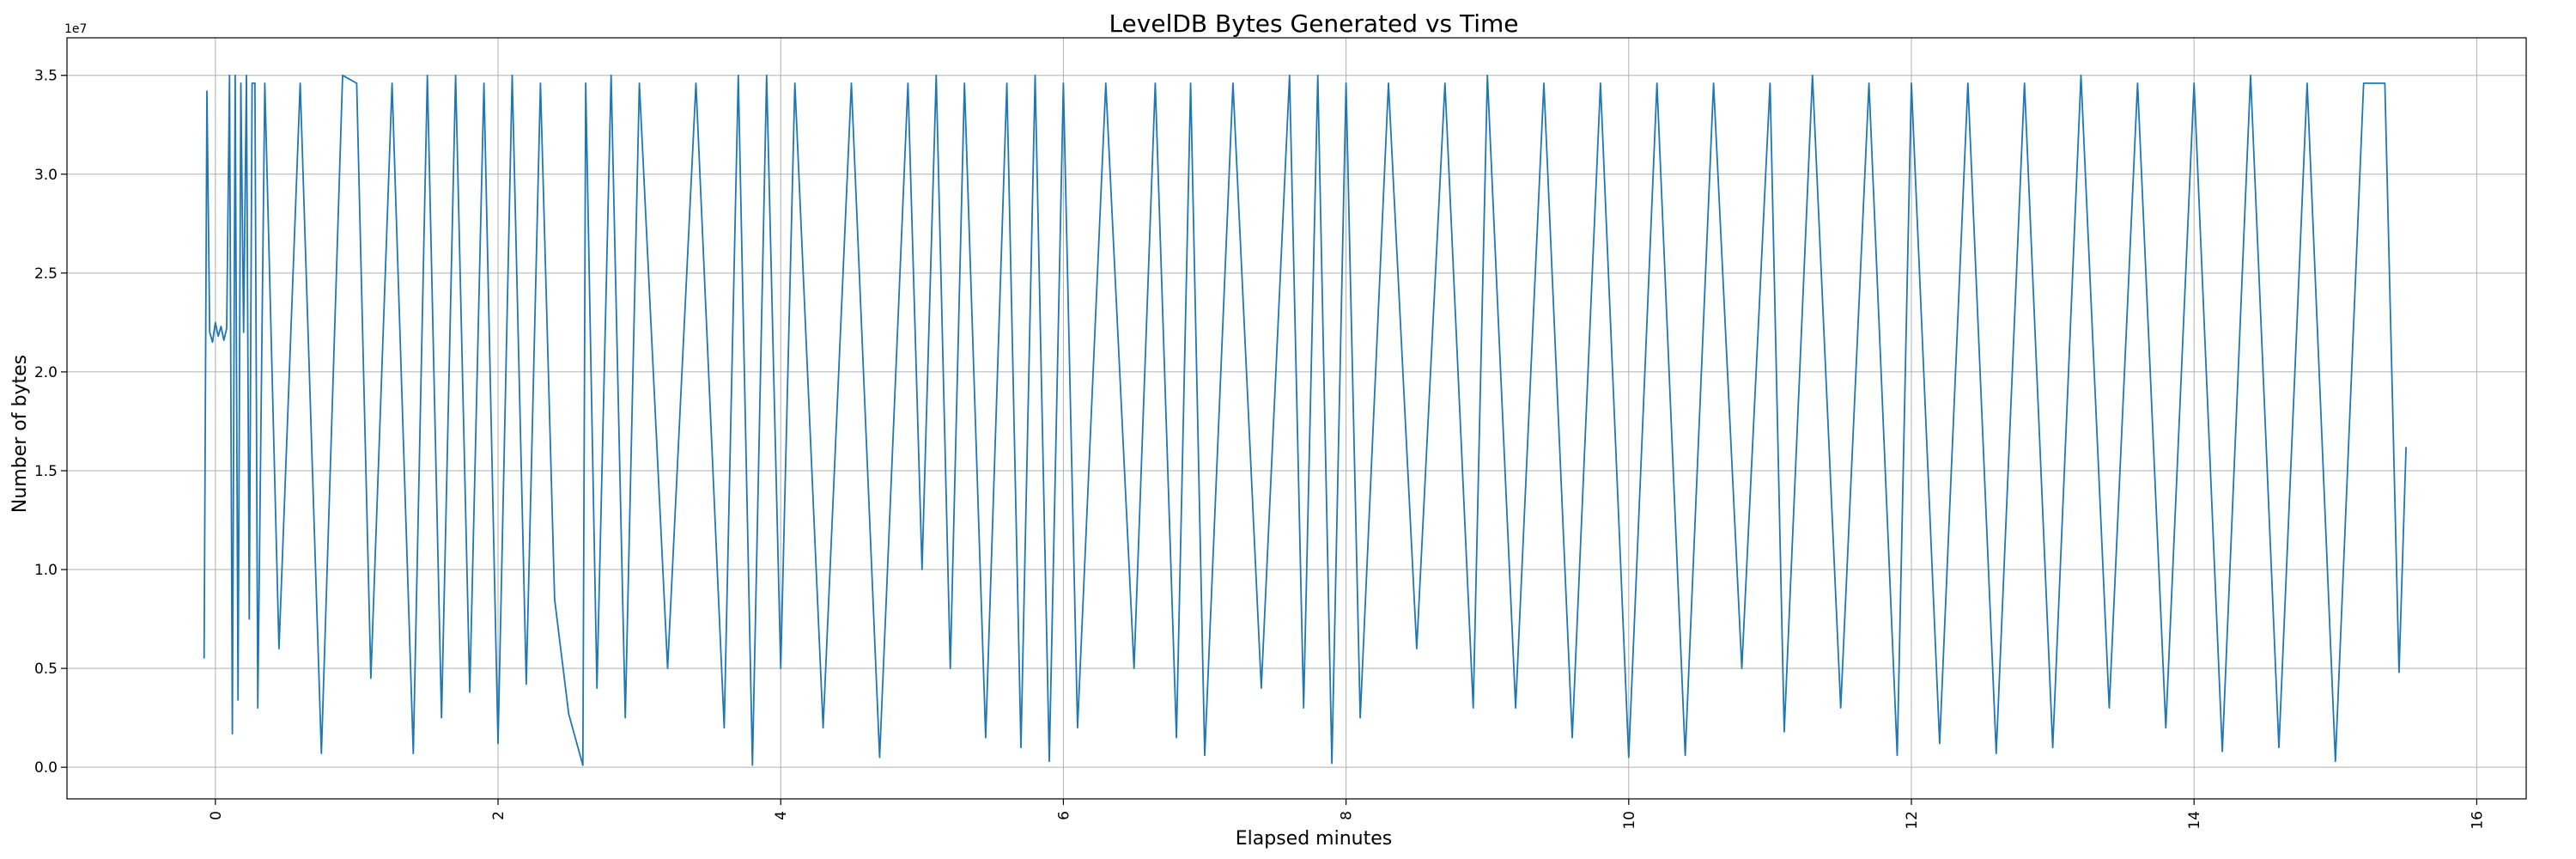 The width and height of the screenshot is (2576, 859). Describe the element at coordinates (20, 434) in the screenshot. I see `y-axis-label: Number of bytes` at that location.